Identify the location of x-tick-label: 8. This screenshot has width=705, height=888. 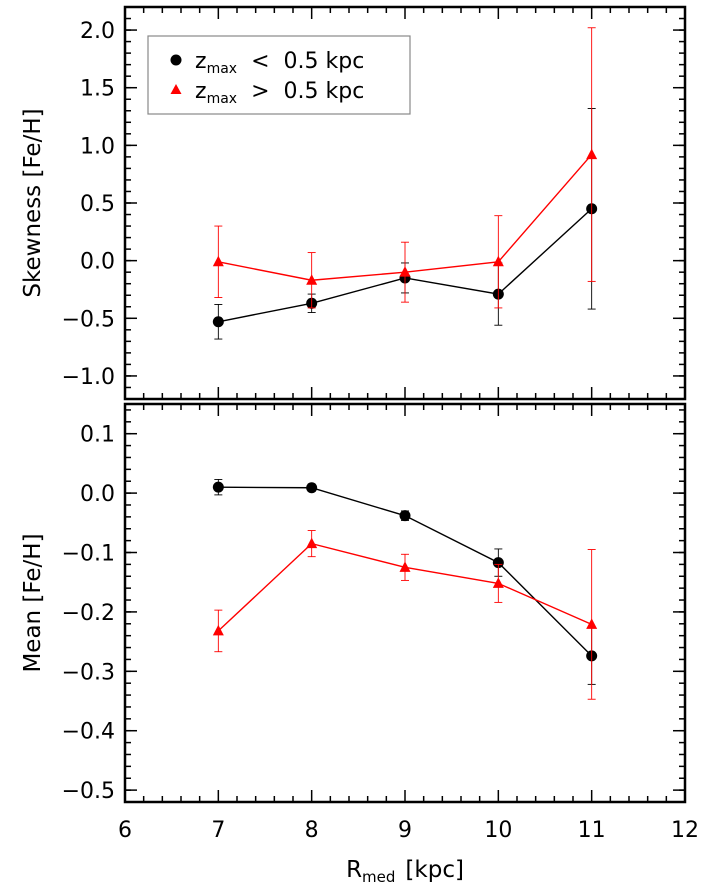
(312, 830).